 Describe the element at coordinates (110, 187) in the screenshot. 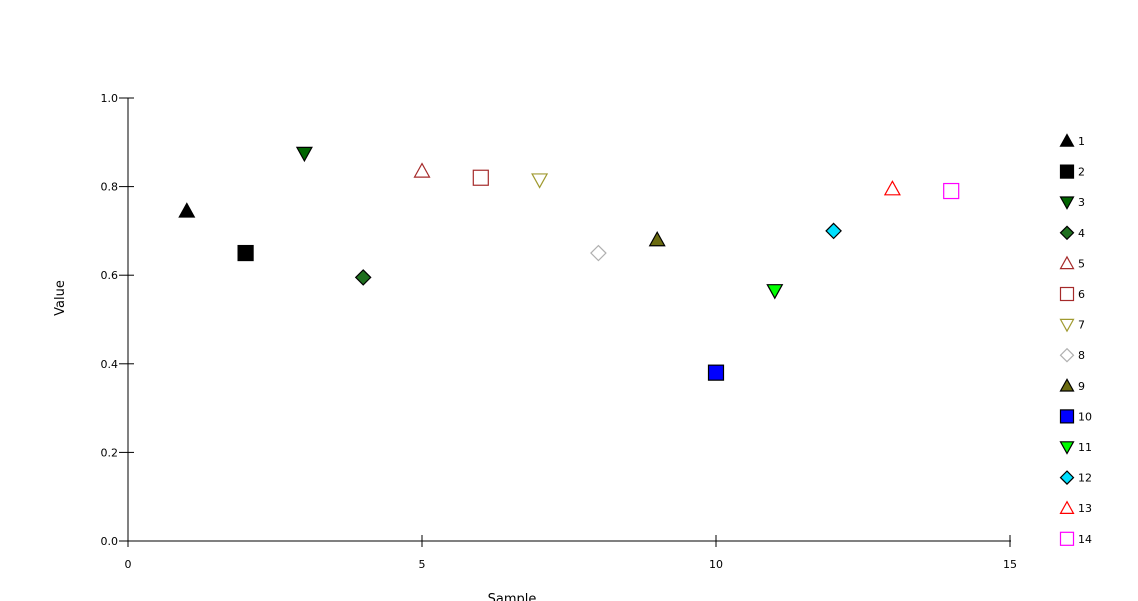

I see `y-tick-label: 0.8` at that location.